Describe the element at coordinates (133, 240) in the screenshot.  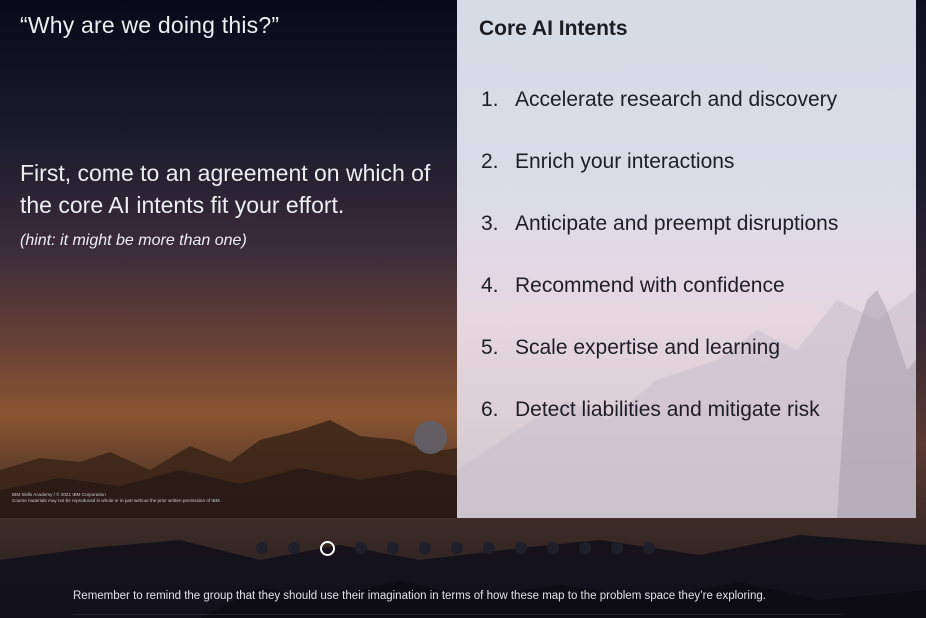
I see `slide-hint: (hint: it might be more than one)` at that location.